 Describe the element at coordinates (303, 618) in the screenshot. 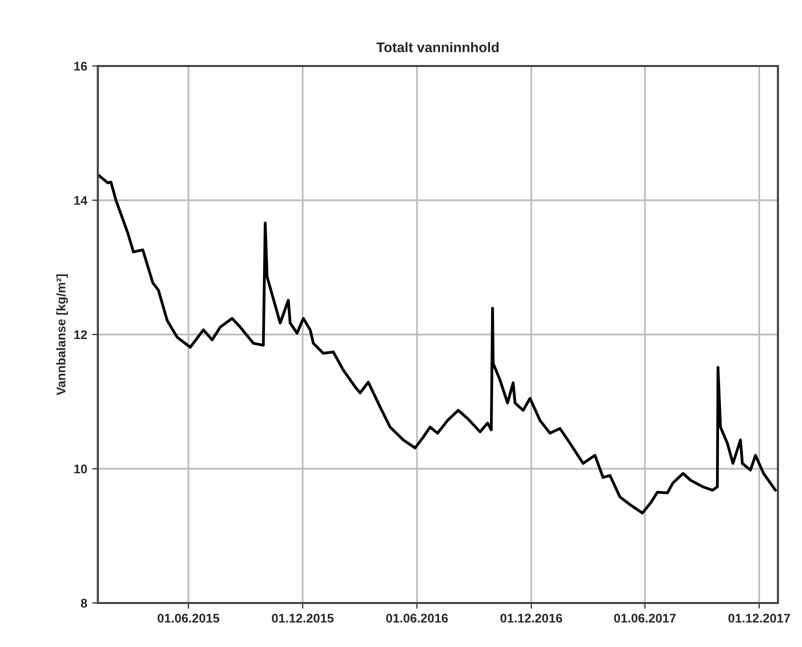

I see `x-tick-label: 01.12.2015` at that location.